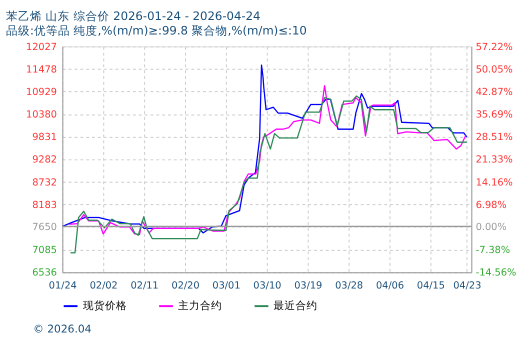 The height and width of the screenshot is (350, 520). What do you see at coordinates (44, 227) in the screenshot?
I see `y-tick-label: 7650` at bounding box center [44, 227].